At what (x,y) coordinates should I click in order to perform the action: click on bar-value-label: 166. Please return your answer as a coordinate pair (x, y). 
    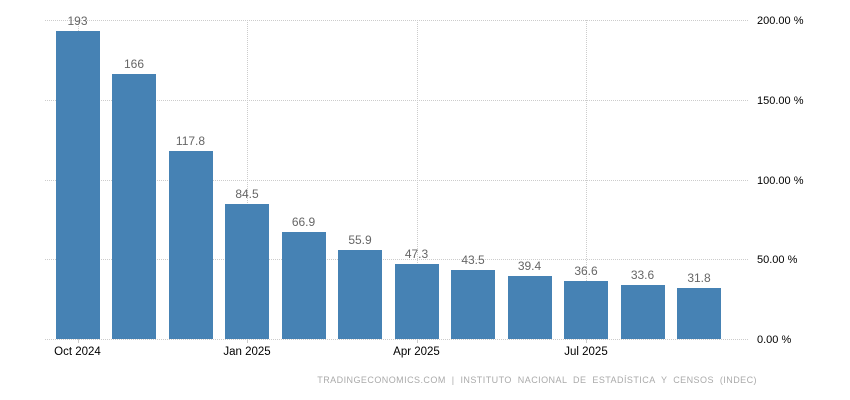
    Looking at the image, I should click on (134, 64).